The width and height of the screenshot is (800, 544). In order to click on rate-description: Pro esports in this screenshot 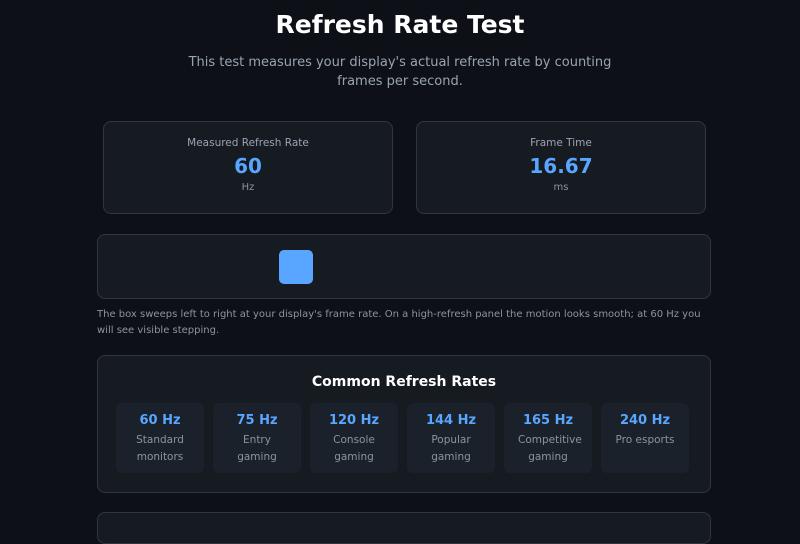, I will do `click(645, 440)`.